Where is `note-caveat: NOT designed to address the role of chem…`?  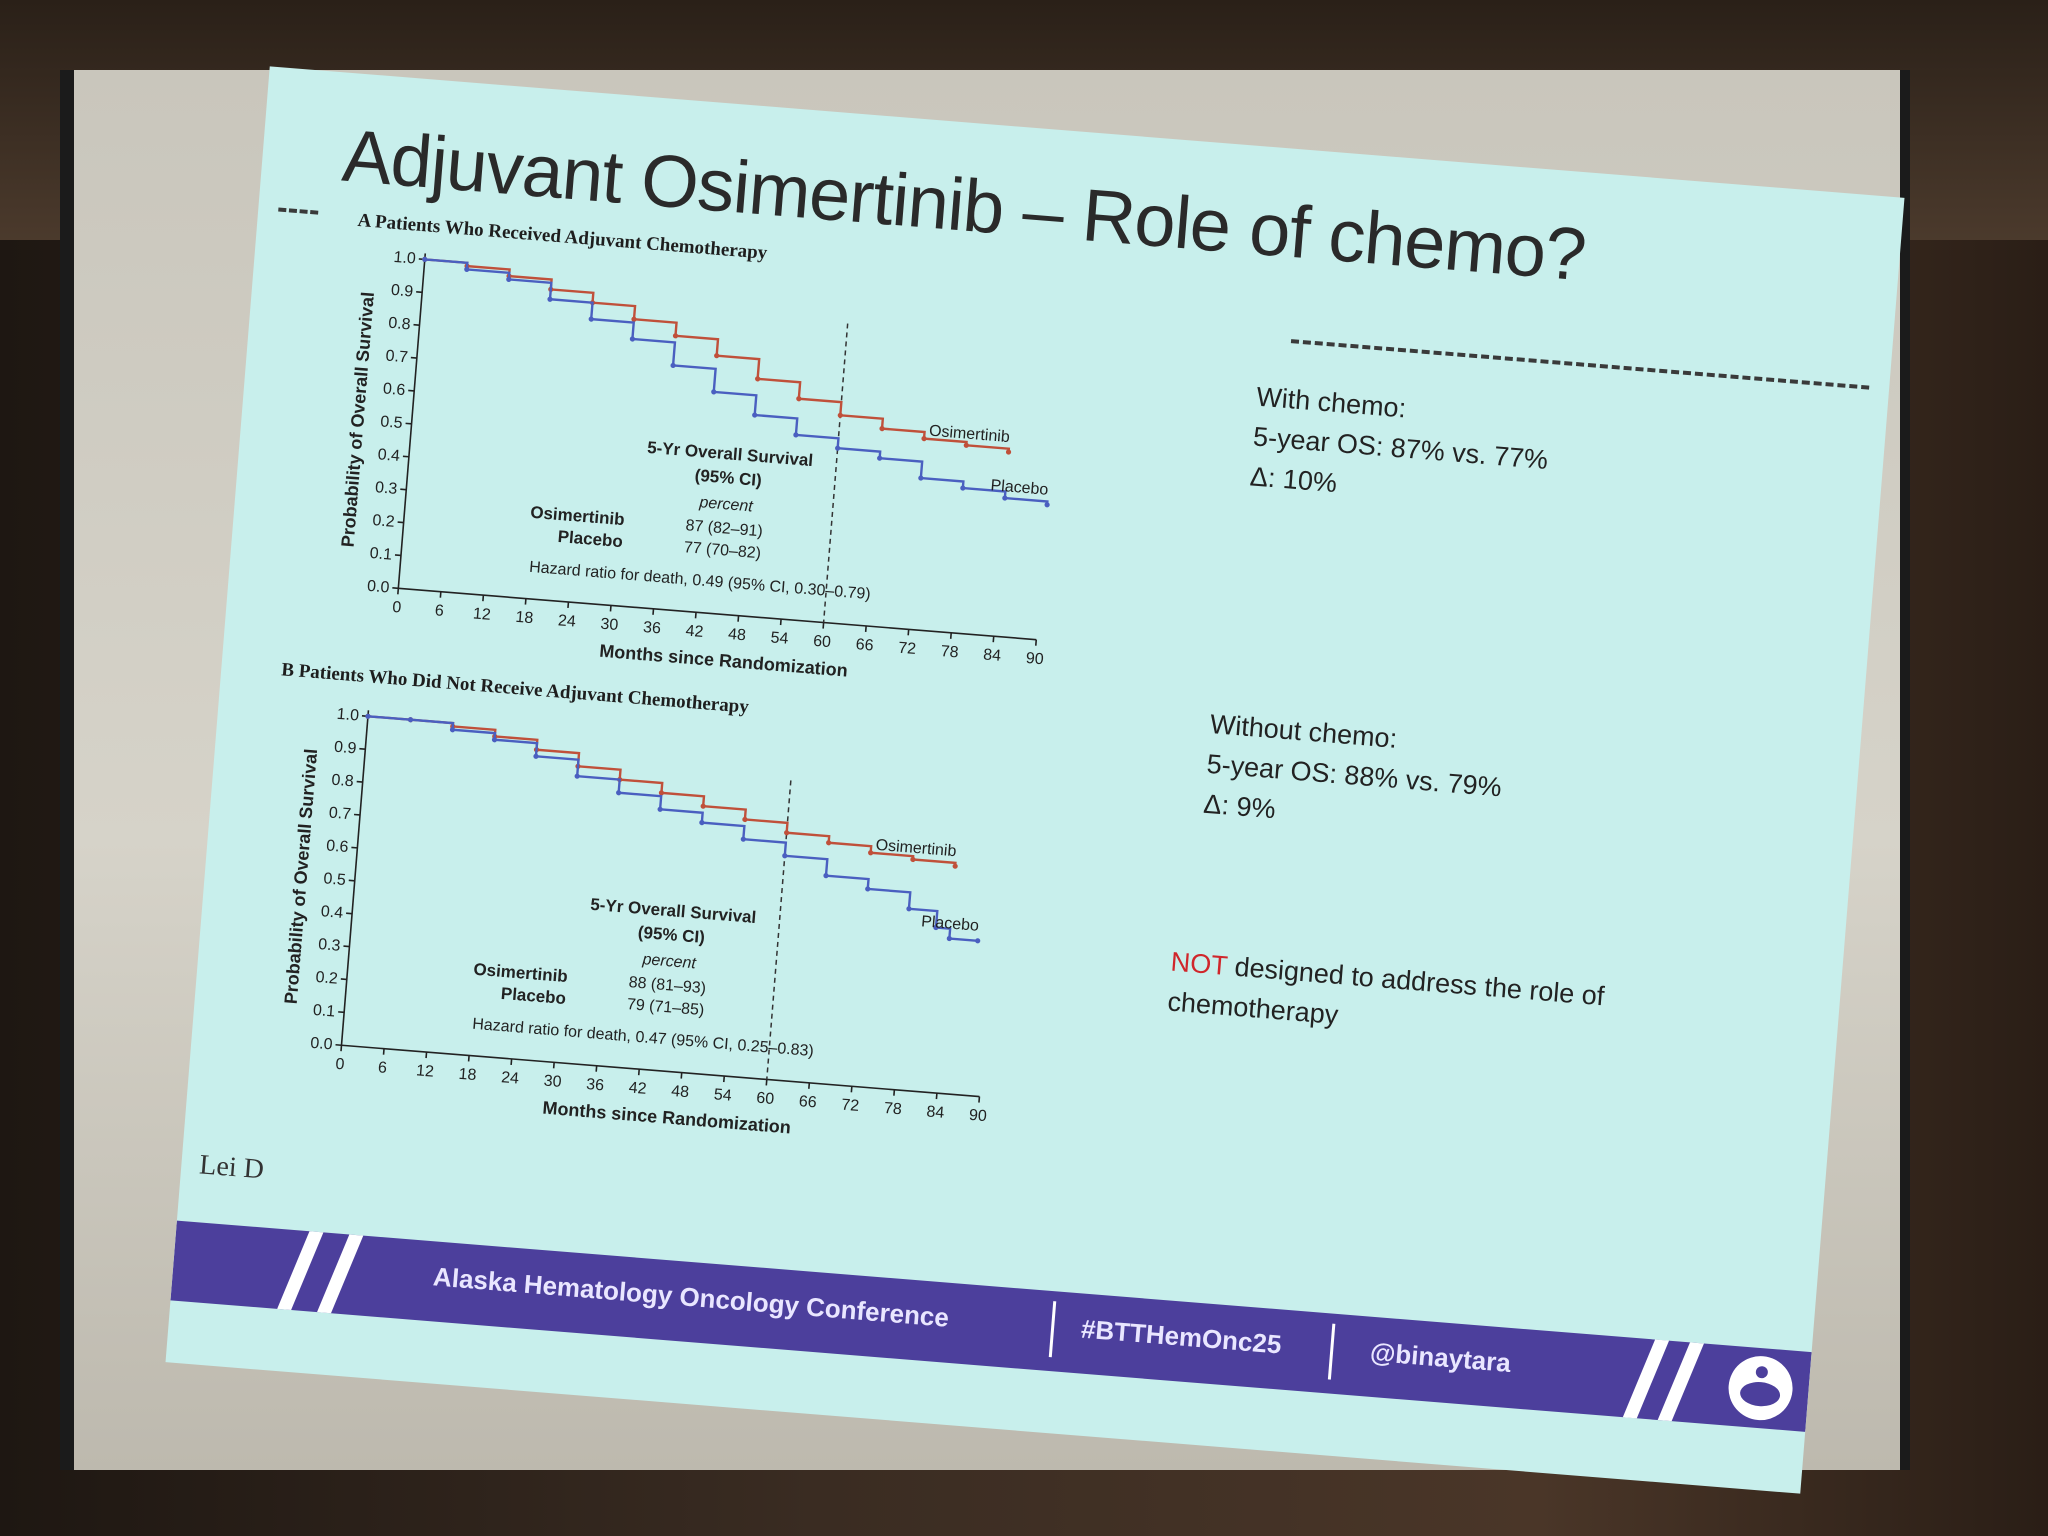
note-caveat: NOT designed to address the role of chem… is located at coordinates (1386, 999).